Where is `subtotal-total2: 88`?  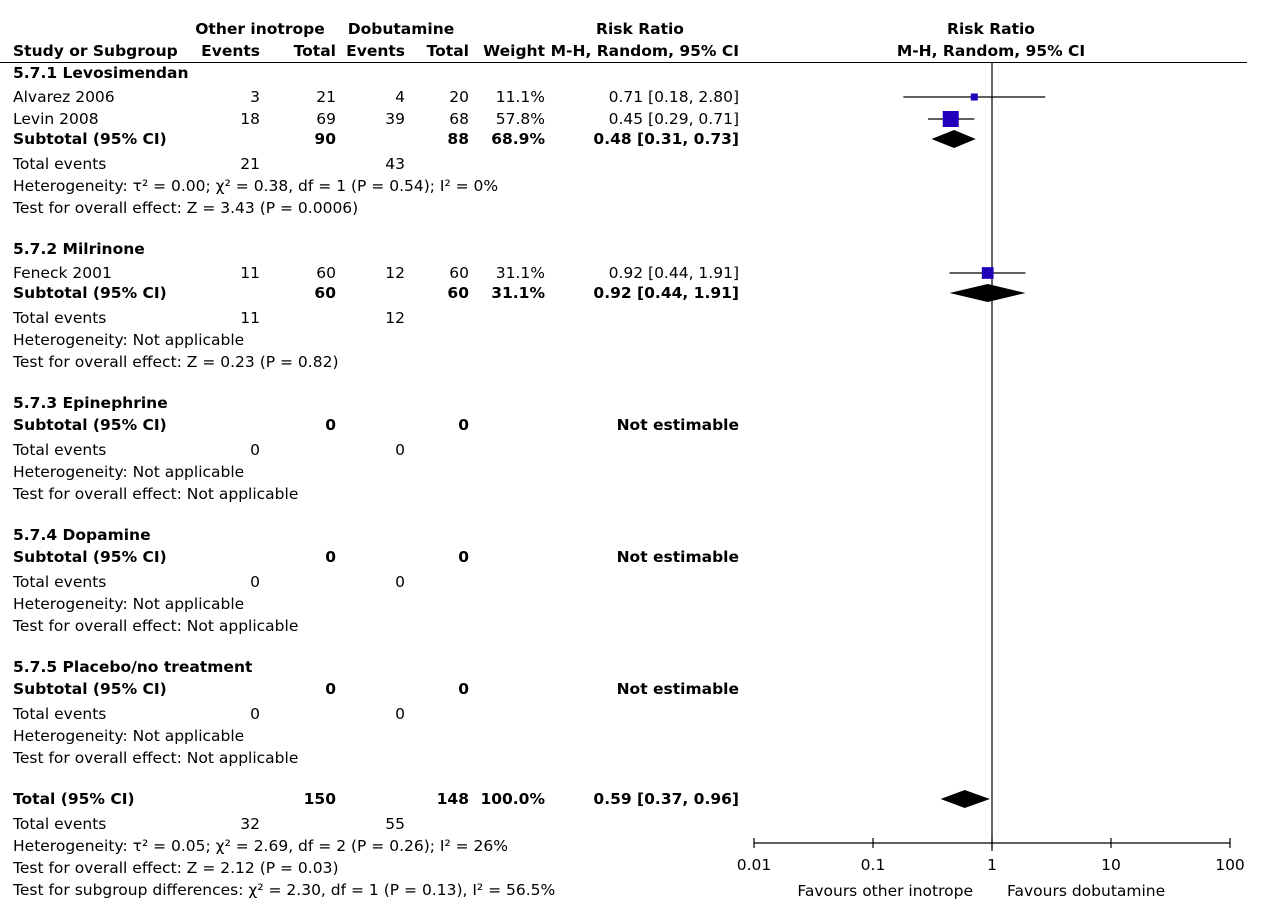
subtotal-total2: 88 is located at coordinates (458, 139).